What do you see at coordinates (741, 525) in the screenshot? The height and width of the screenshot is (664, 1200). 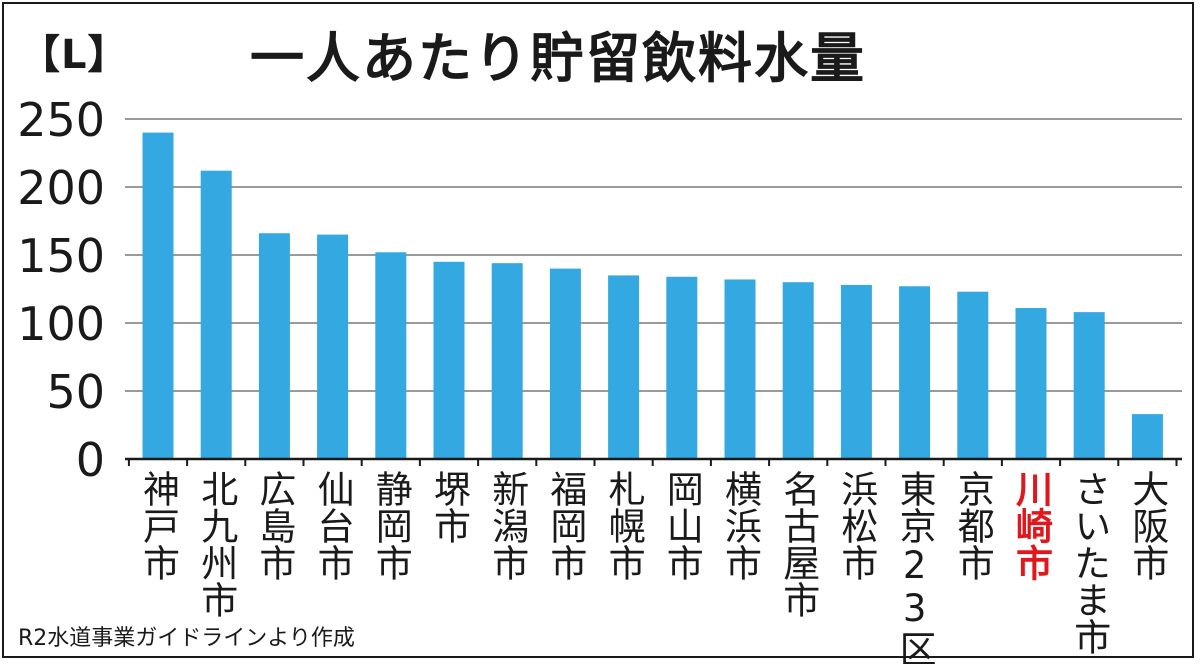 I see `x-tick-label: 横浜市` at bounding box center [741, 525].